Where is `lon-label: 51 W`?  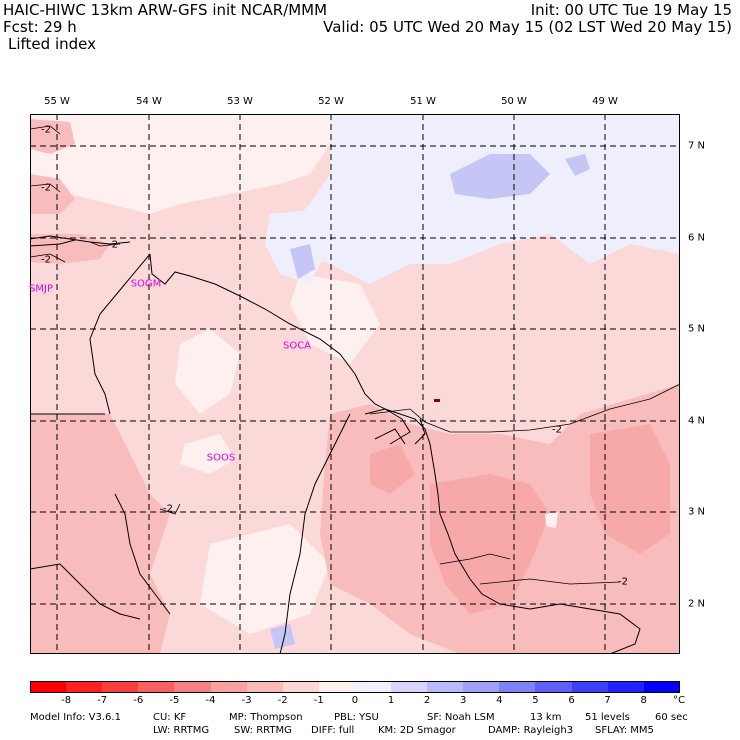 lon-label: 51 W is located at coordinates (423, 101).